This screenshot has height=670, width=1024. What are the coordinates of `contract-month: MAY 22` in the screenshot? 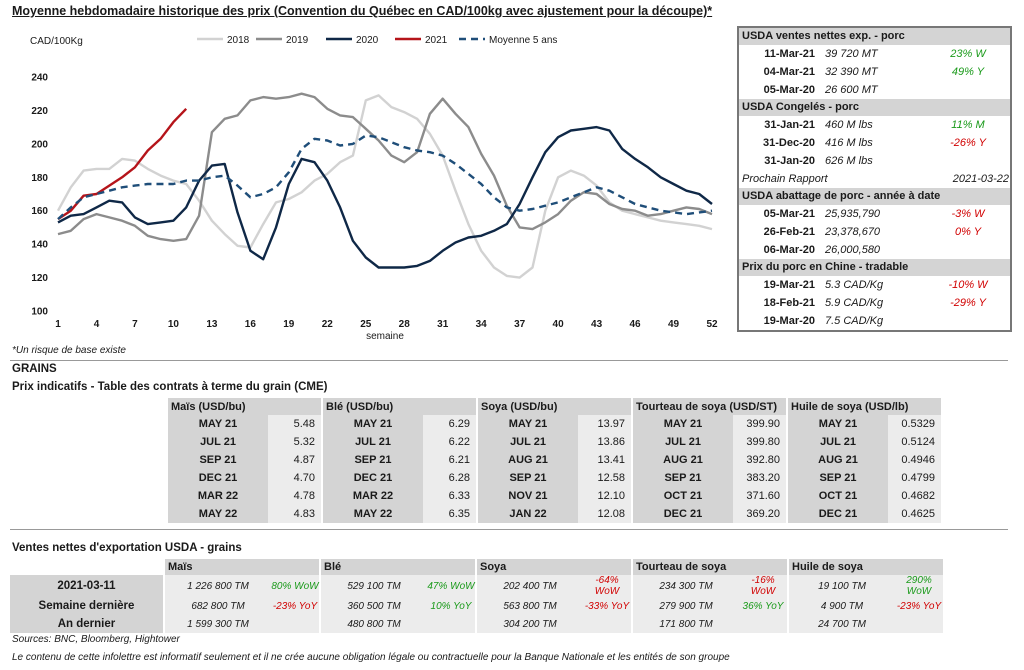 It's located at (218, 514).